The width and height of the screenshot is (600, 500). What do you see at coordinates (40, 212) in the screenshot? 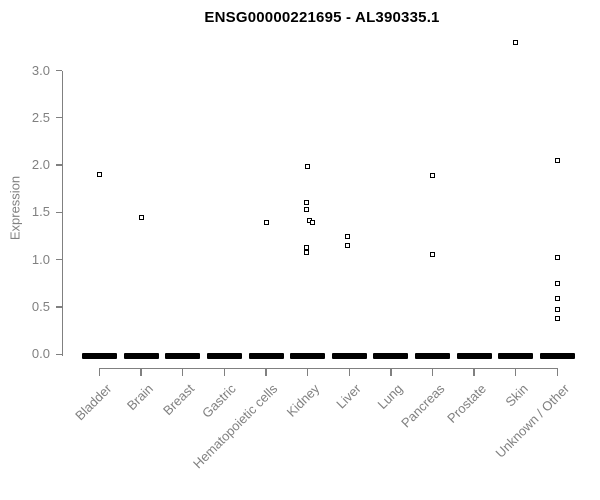
I see `y-tick-label: 1.5` at bounding box center [40, 212].